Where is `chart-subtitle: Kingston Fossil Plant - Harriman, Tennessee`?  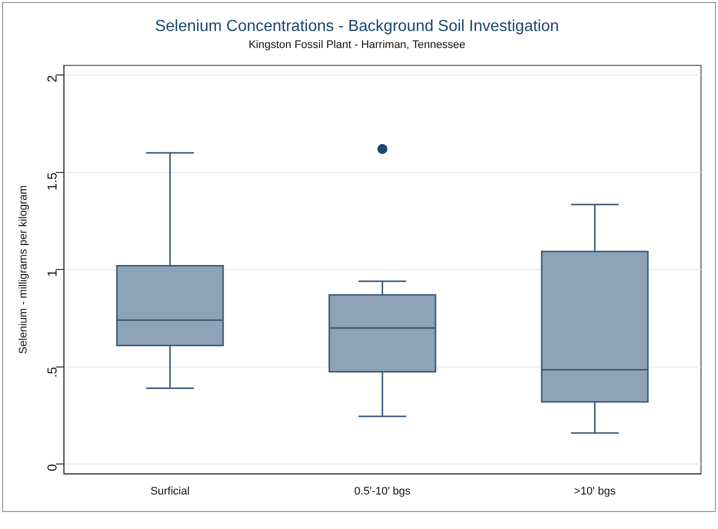 chart-subtitle: Kingston Fossil Plant - Harriman, Tennessee is located at coordinates (357, 44).